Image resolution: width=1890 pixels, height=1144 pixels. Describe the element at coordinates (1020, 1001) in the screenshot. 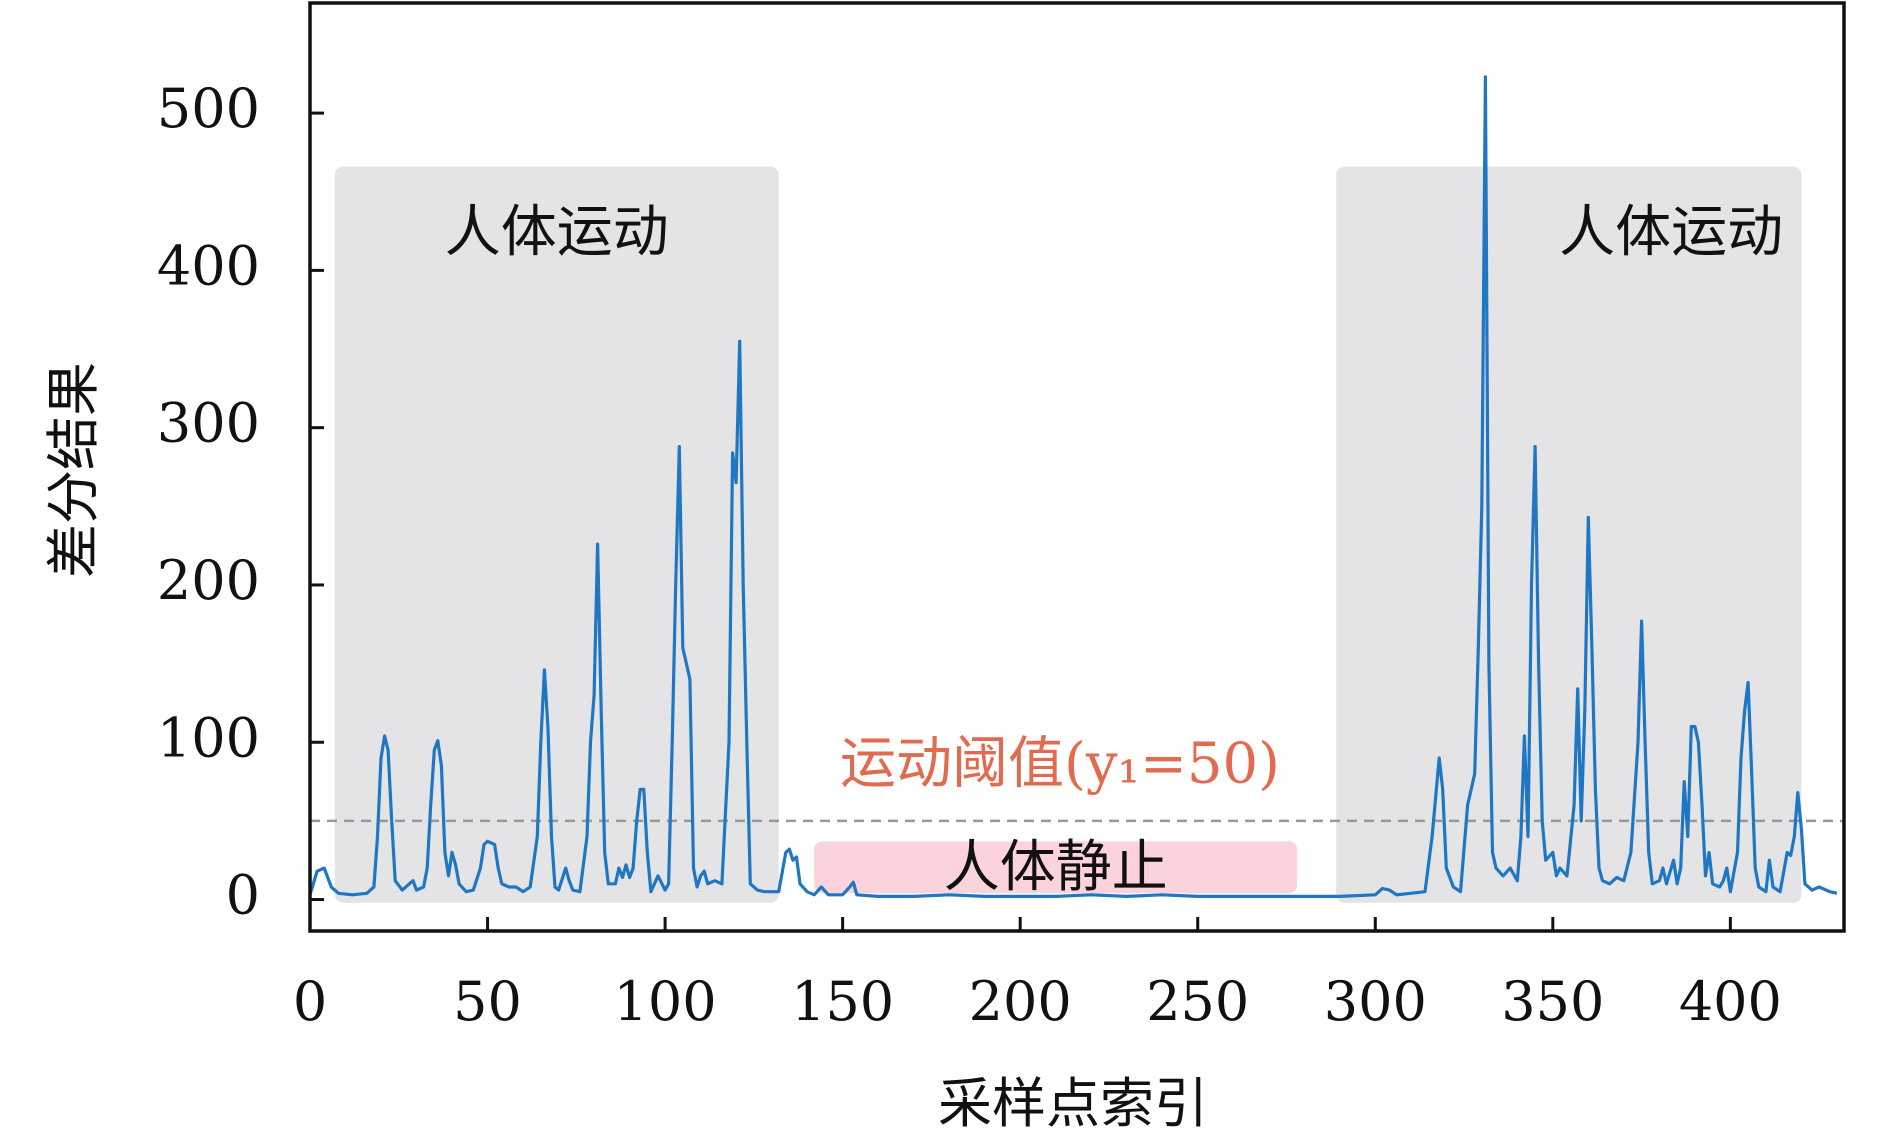

I see `x-tick-label: 200` at that location.